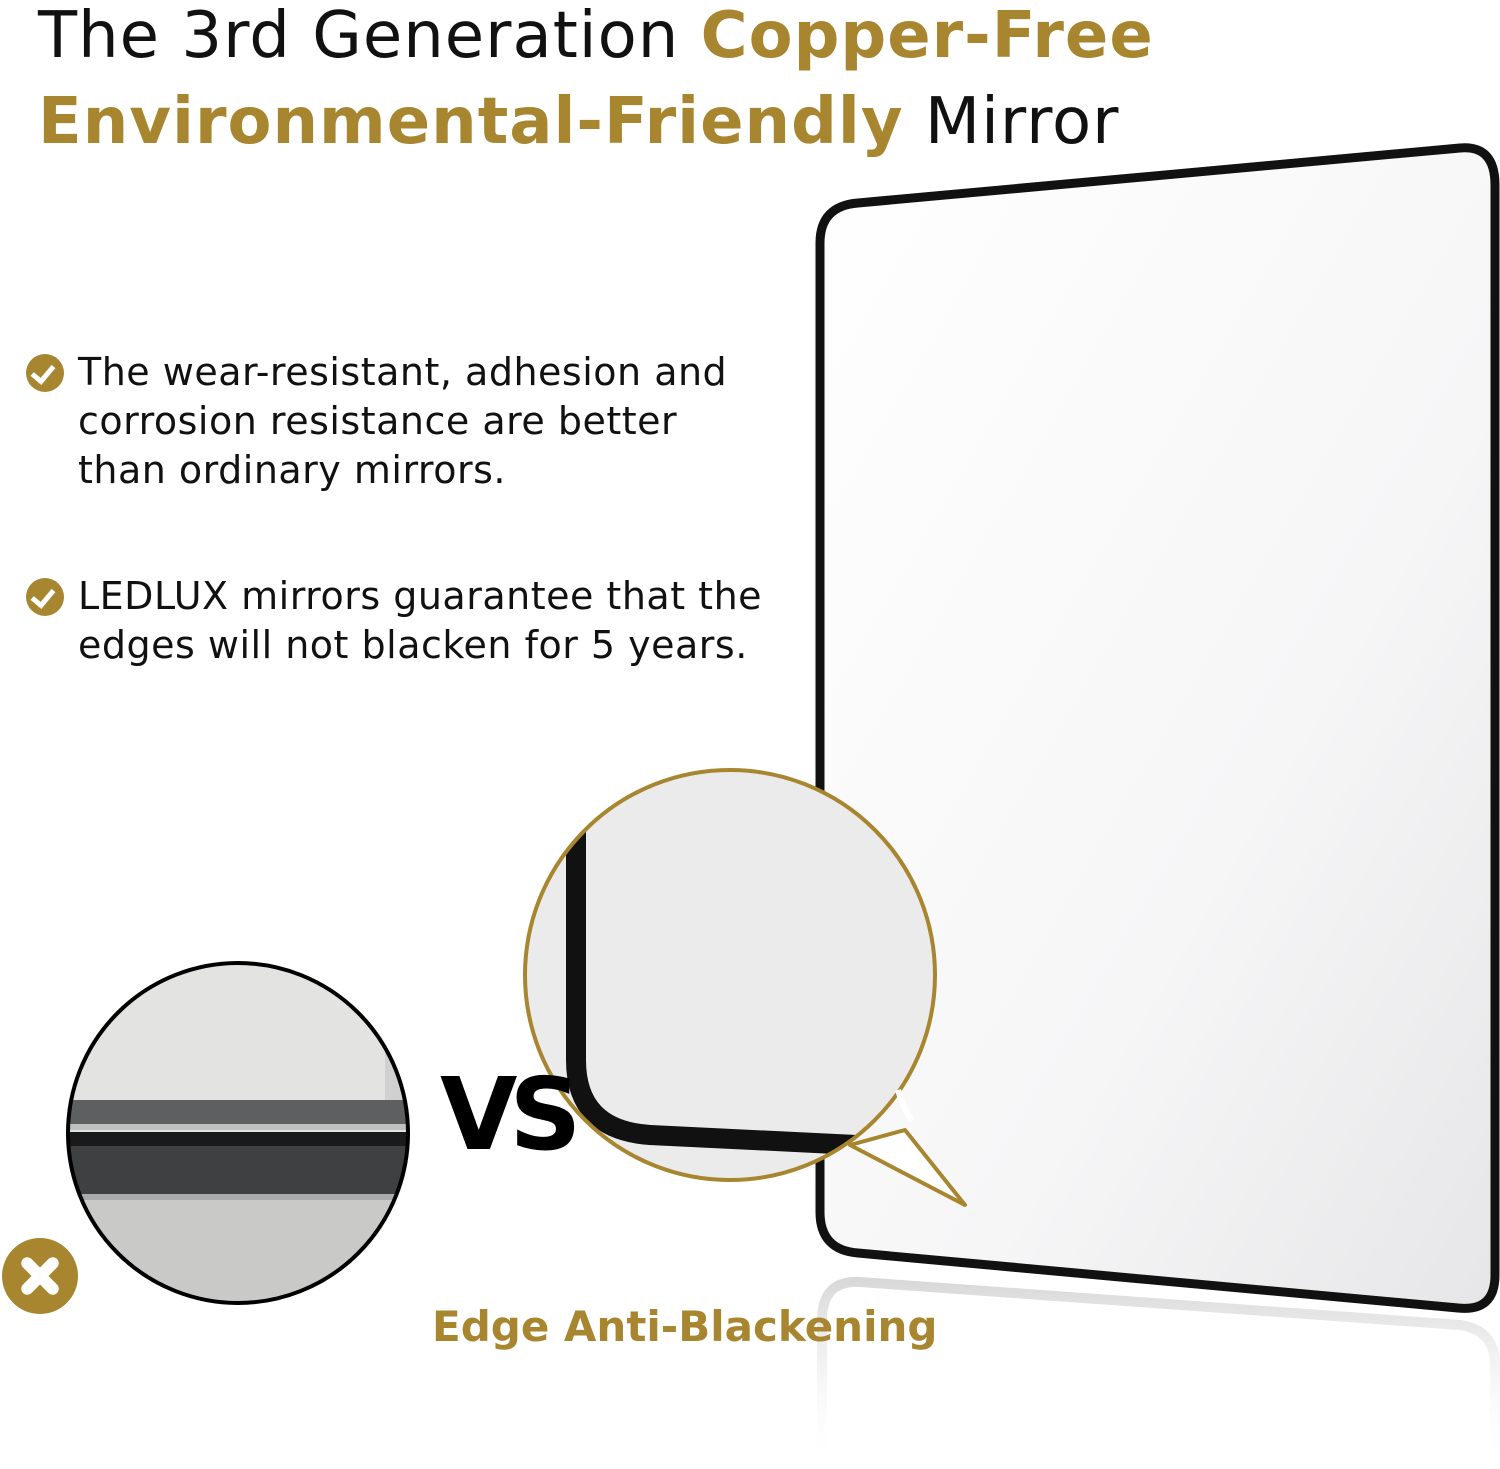  Describe the element at coordinates (1011, 122) in the screenshot. I see `headline-plain: Mirror` at that location.